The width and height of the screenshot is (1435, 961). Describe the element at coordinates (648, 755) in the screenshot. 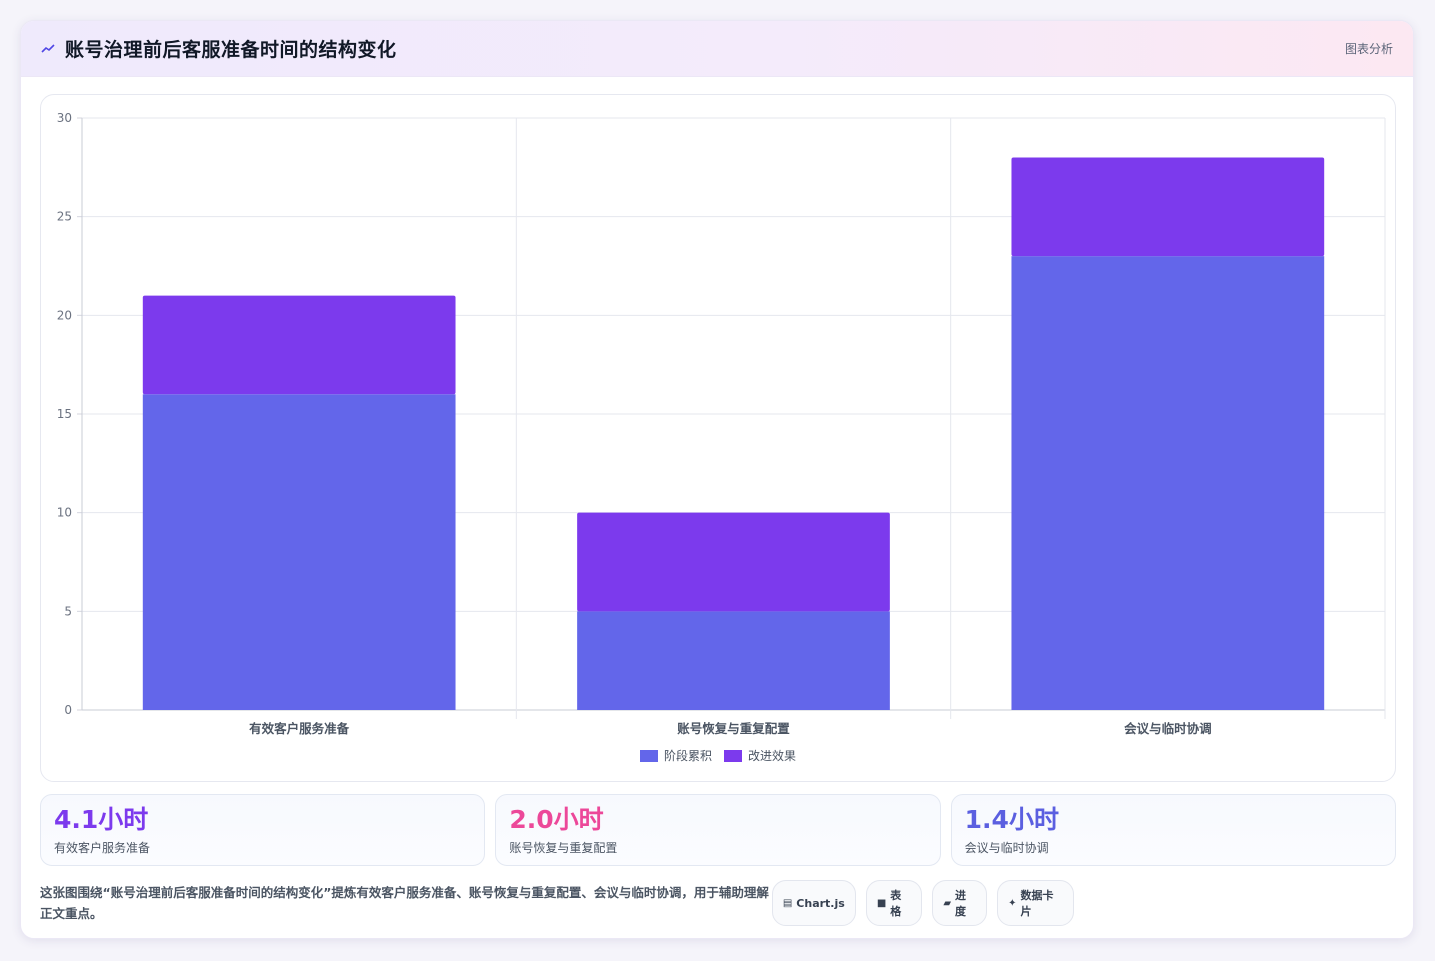

I see `legend-swatch-stage` at that location.